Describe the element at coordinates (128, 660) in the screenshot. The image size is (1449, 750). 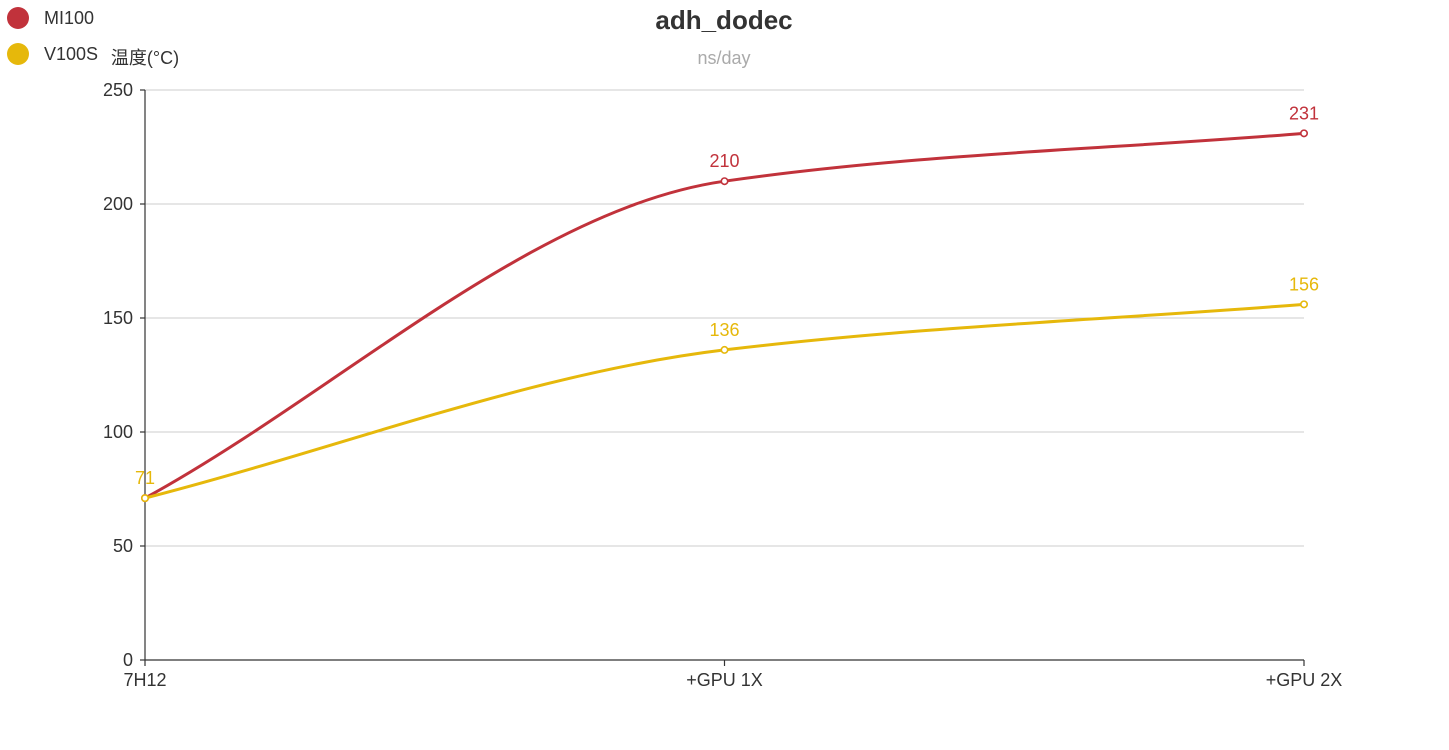
I see `y-tick-label: 0` at that location.